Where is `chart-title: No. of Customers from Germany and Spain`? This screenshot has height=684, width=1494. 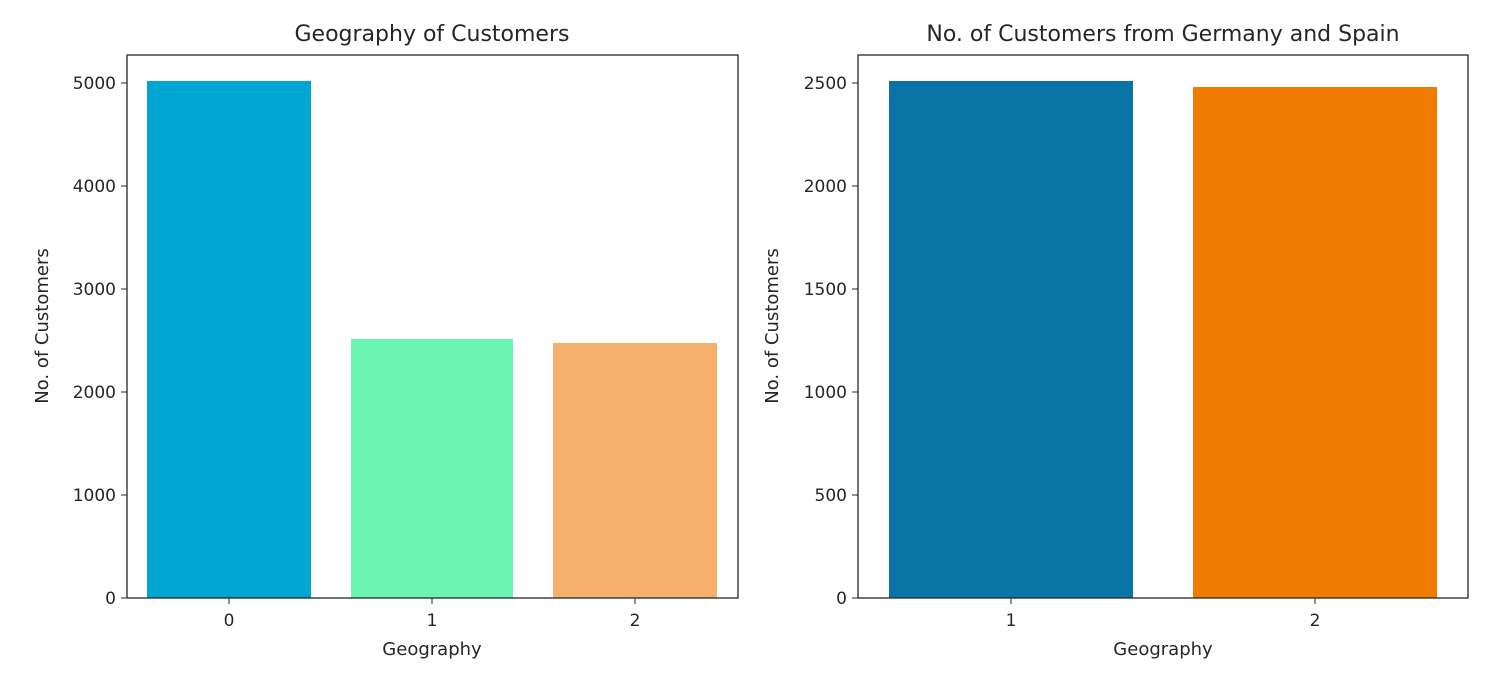 chart-title: No. of Customers from Germany and Spain is located at coordinates (1162, 34).